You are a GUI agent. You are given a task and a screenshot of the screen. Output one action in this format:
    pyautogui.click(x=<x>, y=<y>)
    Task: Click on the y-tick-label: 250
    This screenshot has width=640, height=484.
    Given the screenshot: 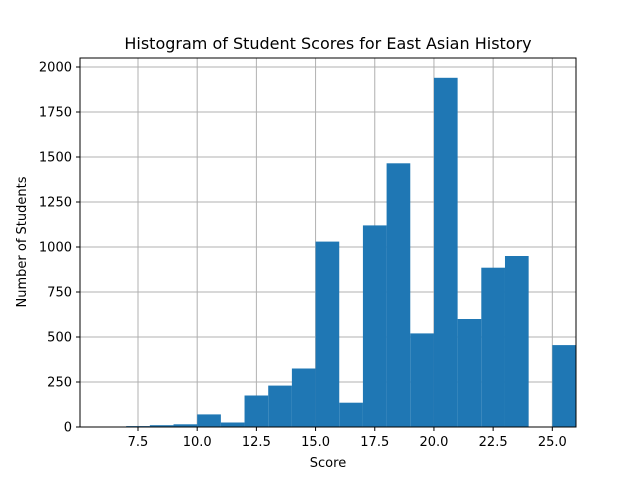 What is the action you would take?
    pyautogui.click(x=59, y=383)
    